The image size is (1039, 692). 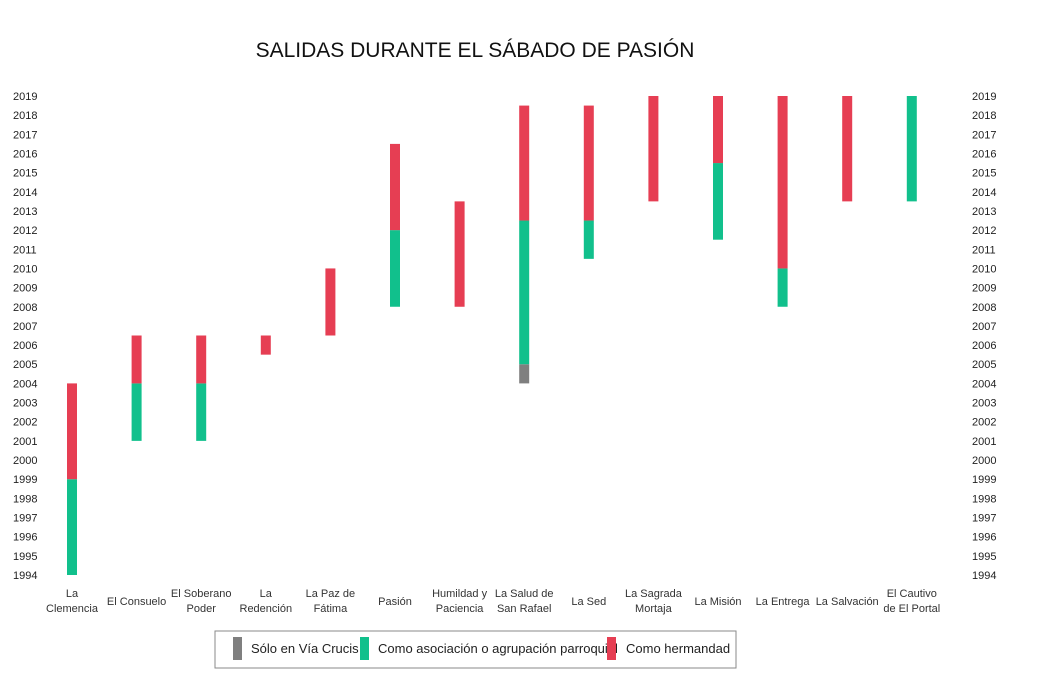 What do you see at coordinates (25, 557) in the screenshot?
I see `left-tick-label: 1995` at bounding box center [25, 557].